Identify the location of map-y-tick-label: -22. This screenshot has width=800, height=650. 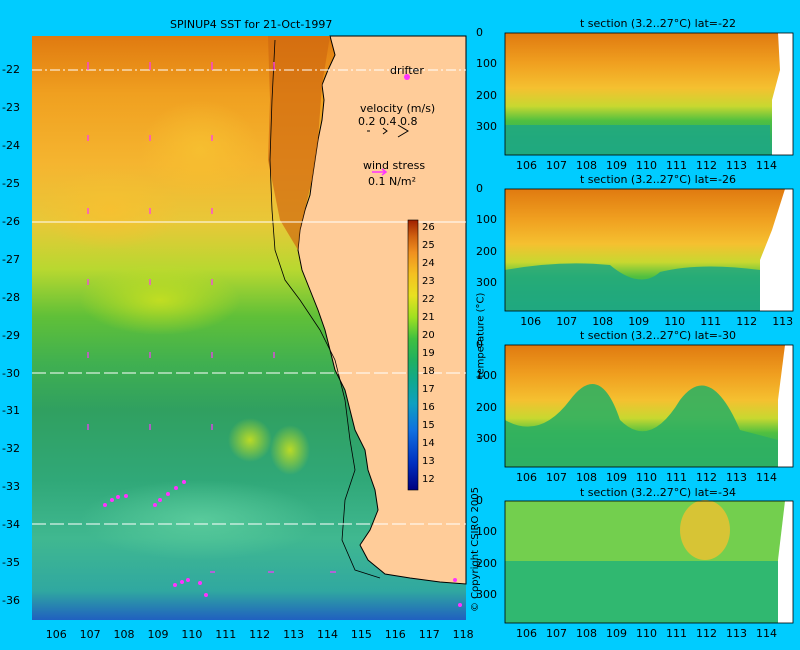
(11, 70).